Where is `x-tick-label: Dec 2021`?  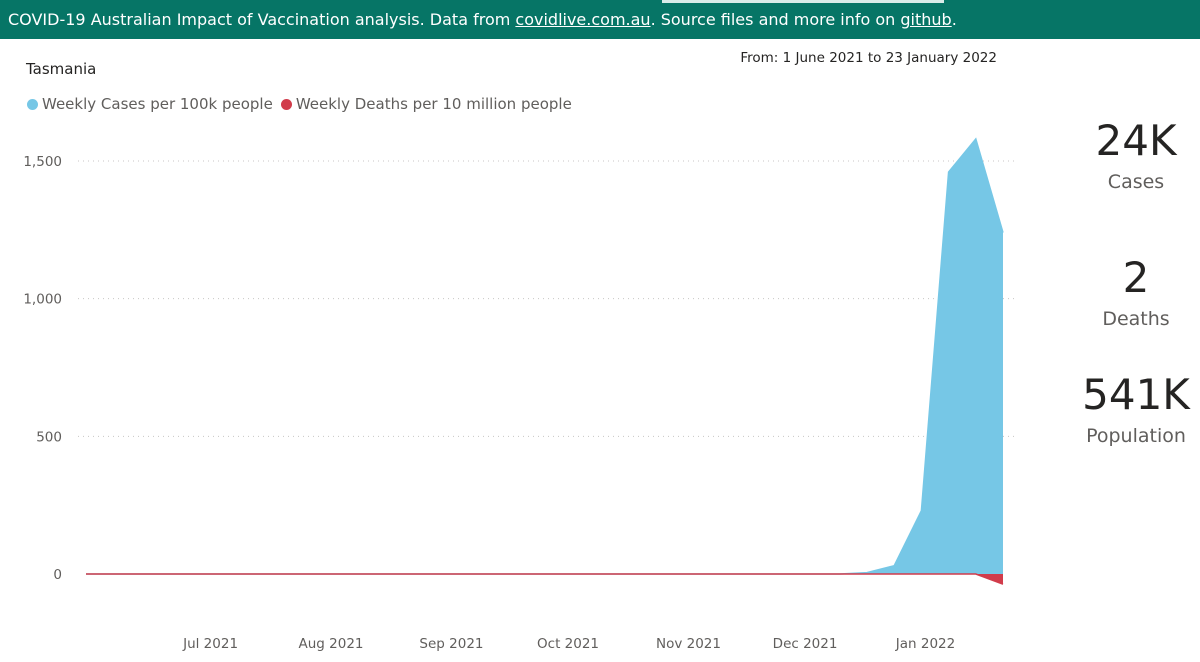 x-tick-label: Dec 2021 is located at coordinates (805, 644).